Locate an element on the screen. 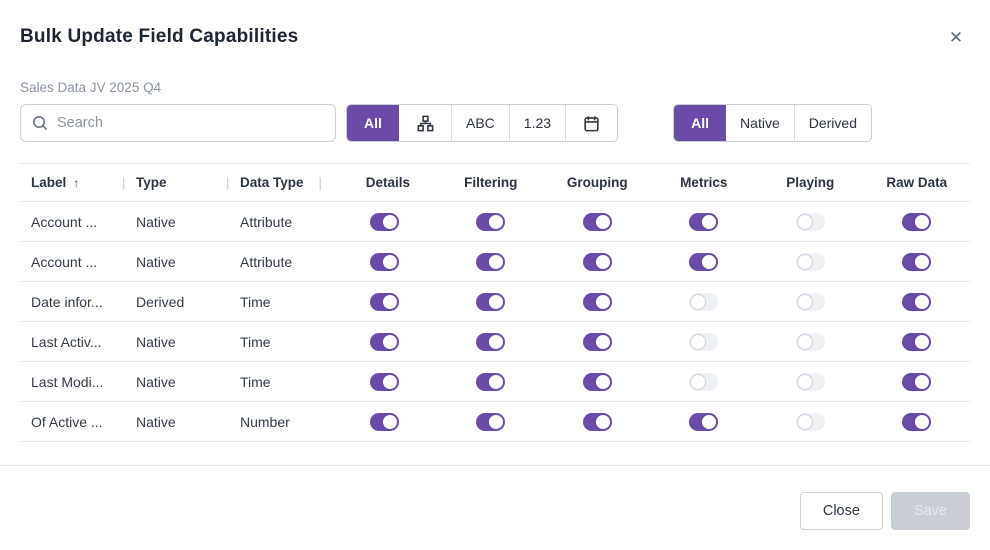  cell-toggle-details is located at coordinates (384, 421).